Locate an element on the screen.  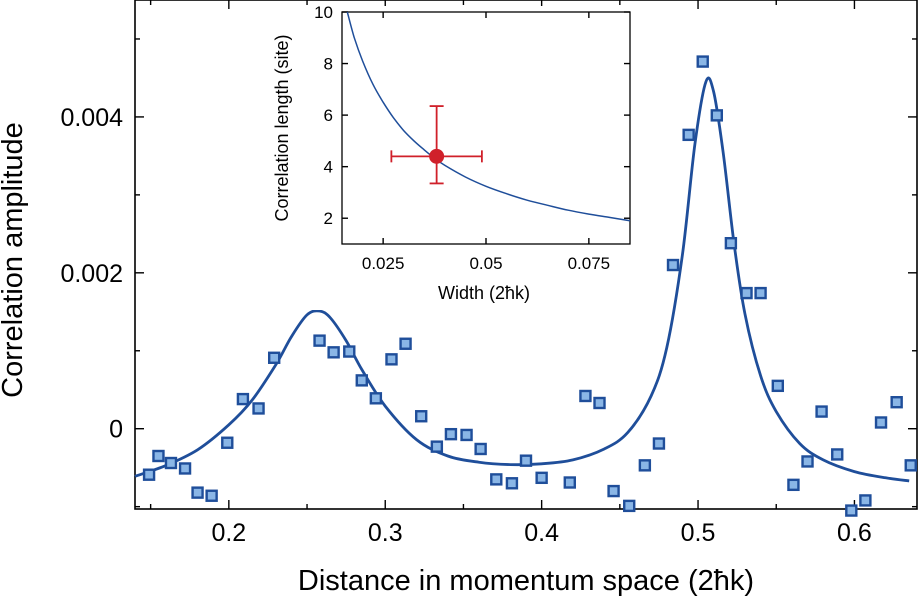
inset-y-ticks: 2 4 6 8 10 is located at coordinates (472, 115).